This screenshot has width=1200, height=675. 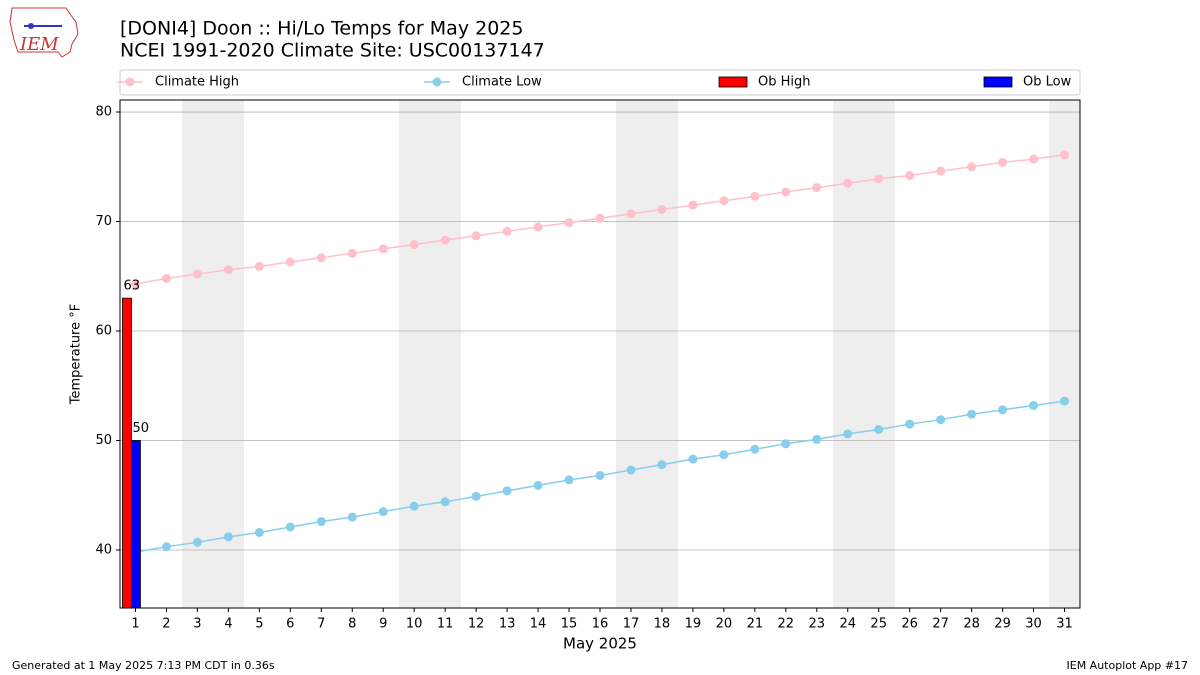 What do you see at coordinates (724, 624) in the screenshot?
I see `x-tick-label: 20` at bounding box center [724, 624].